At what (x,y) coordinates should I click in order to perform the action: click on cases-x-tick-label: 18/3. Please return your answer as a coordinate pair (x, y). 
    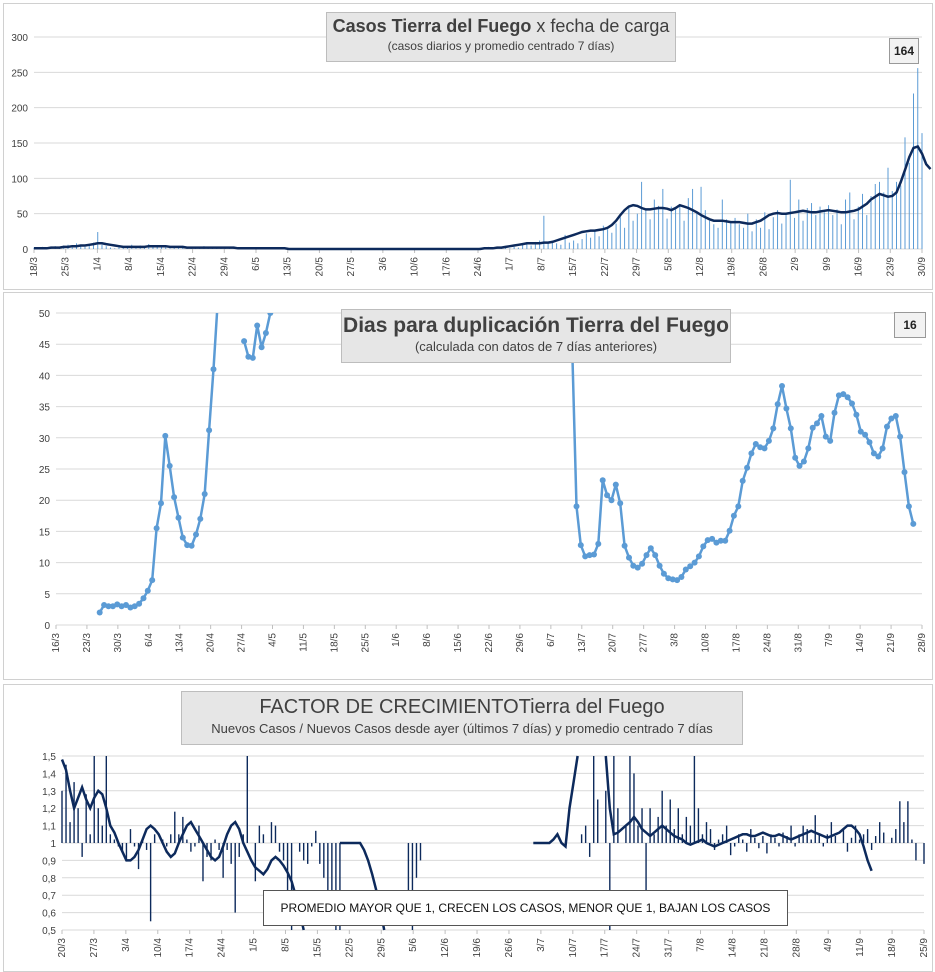
    Looking at the image, I should click on (34, 267).